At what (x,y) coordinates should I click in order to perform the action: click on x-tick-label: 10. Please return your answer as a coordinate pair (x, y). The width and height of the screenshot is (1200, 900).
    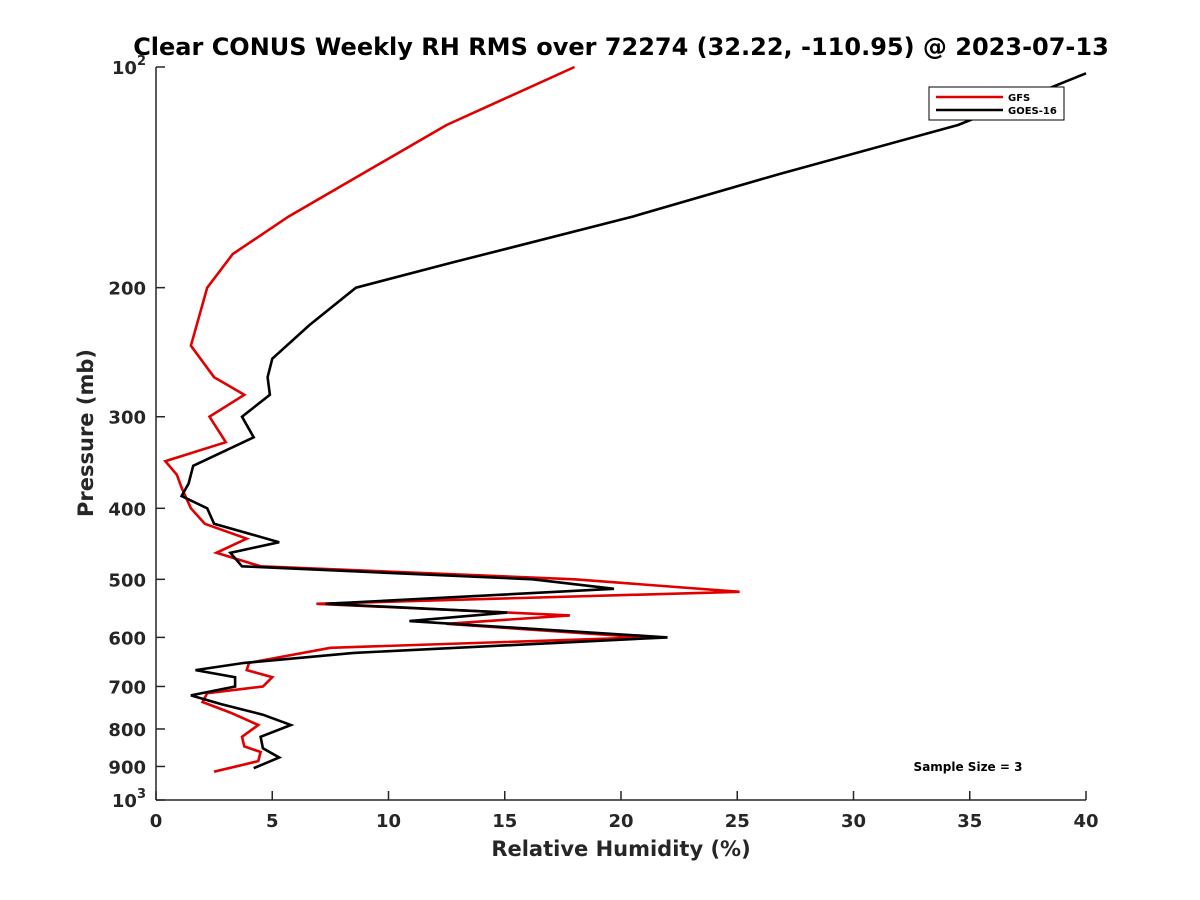
    Looking at the image, I should click on (388, 821).